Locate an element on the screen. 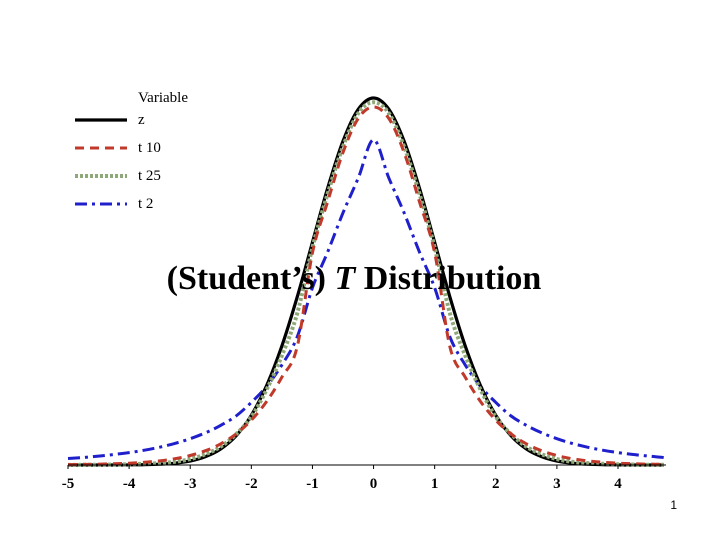 The width and height of the screenshot is (720, 540). page-number: 1 is located at coordinates (673, 505).